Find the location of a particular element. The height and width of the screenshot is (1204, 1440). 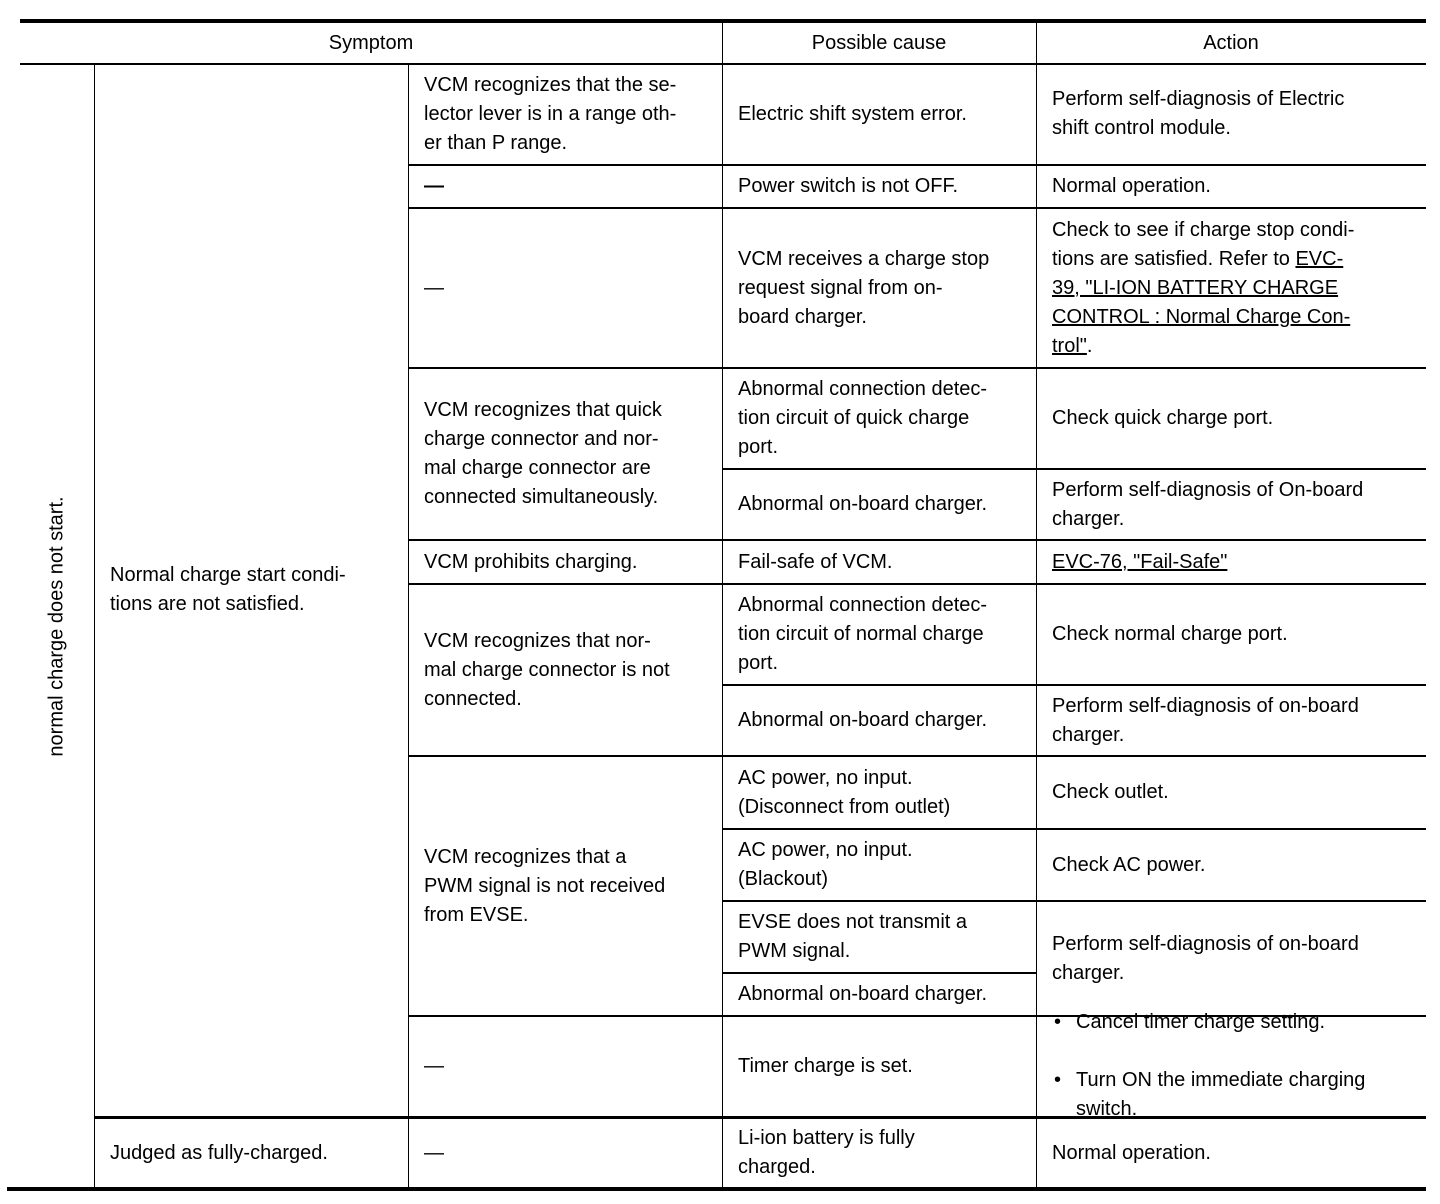

cause: AC power, no input. (Blackout) is located at coordinates (825, 864).